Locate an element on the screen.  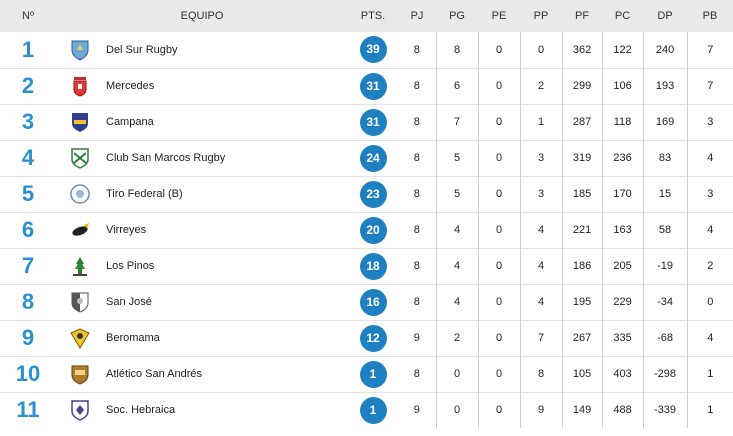
stat-pf: 362 is located at coordinates (582, 50).